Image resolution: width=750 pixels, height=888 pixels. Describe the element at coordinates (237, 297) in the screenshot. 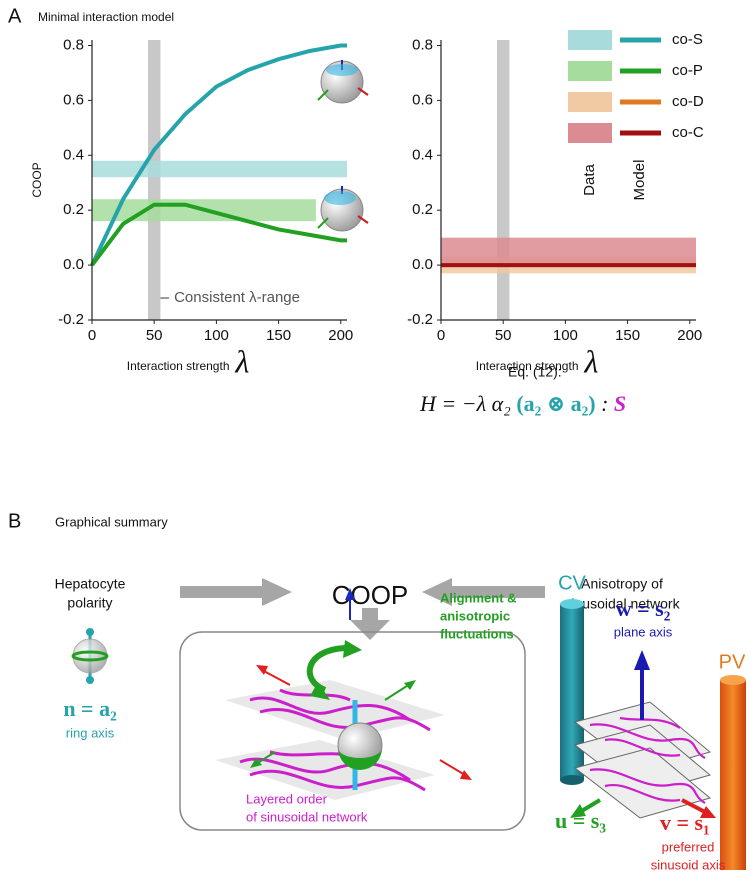

I see `highlight-label: Consistent λ-range` at that location.